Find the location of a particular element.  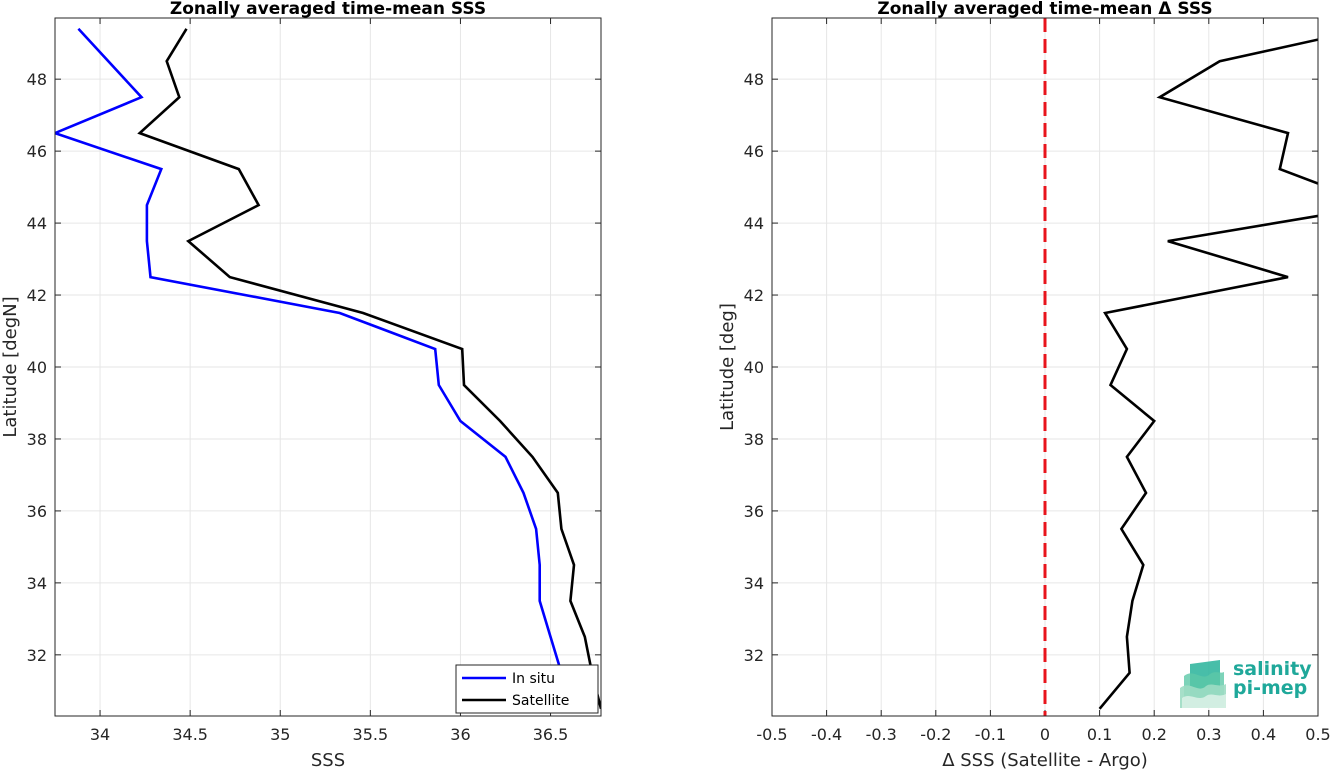

x-axis-label: Δ SSS (Satellite - Argo) is located at coordinates (1045, 760).